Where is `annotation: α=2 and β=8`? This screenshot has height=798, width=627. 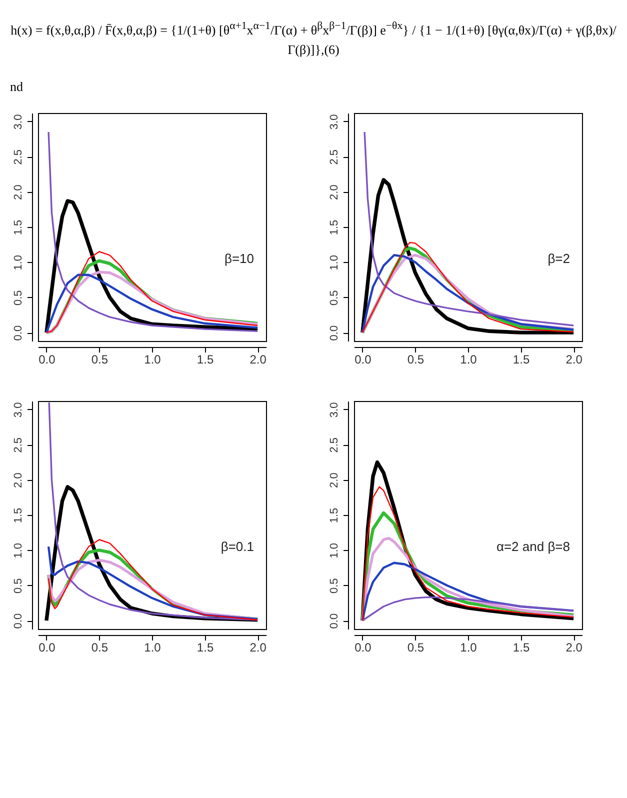
annotation: α=2 and β=8 is located at coordinates (533, 546).